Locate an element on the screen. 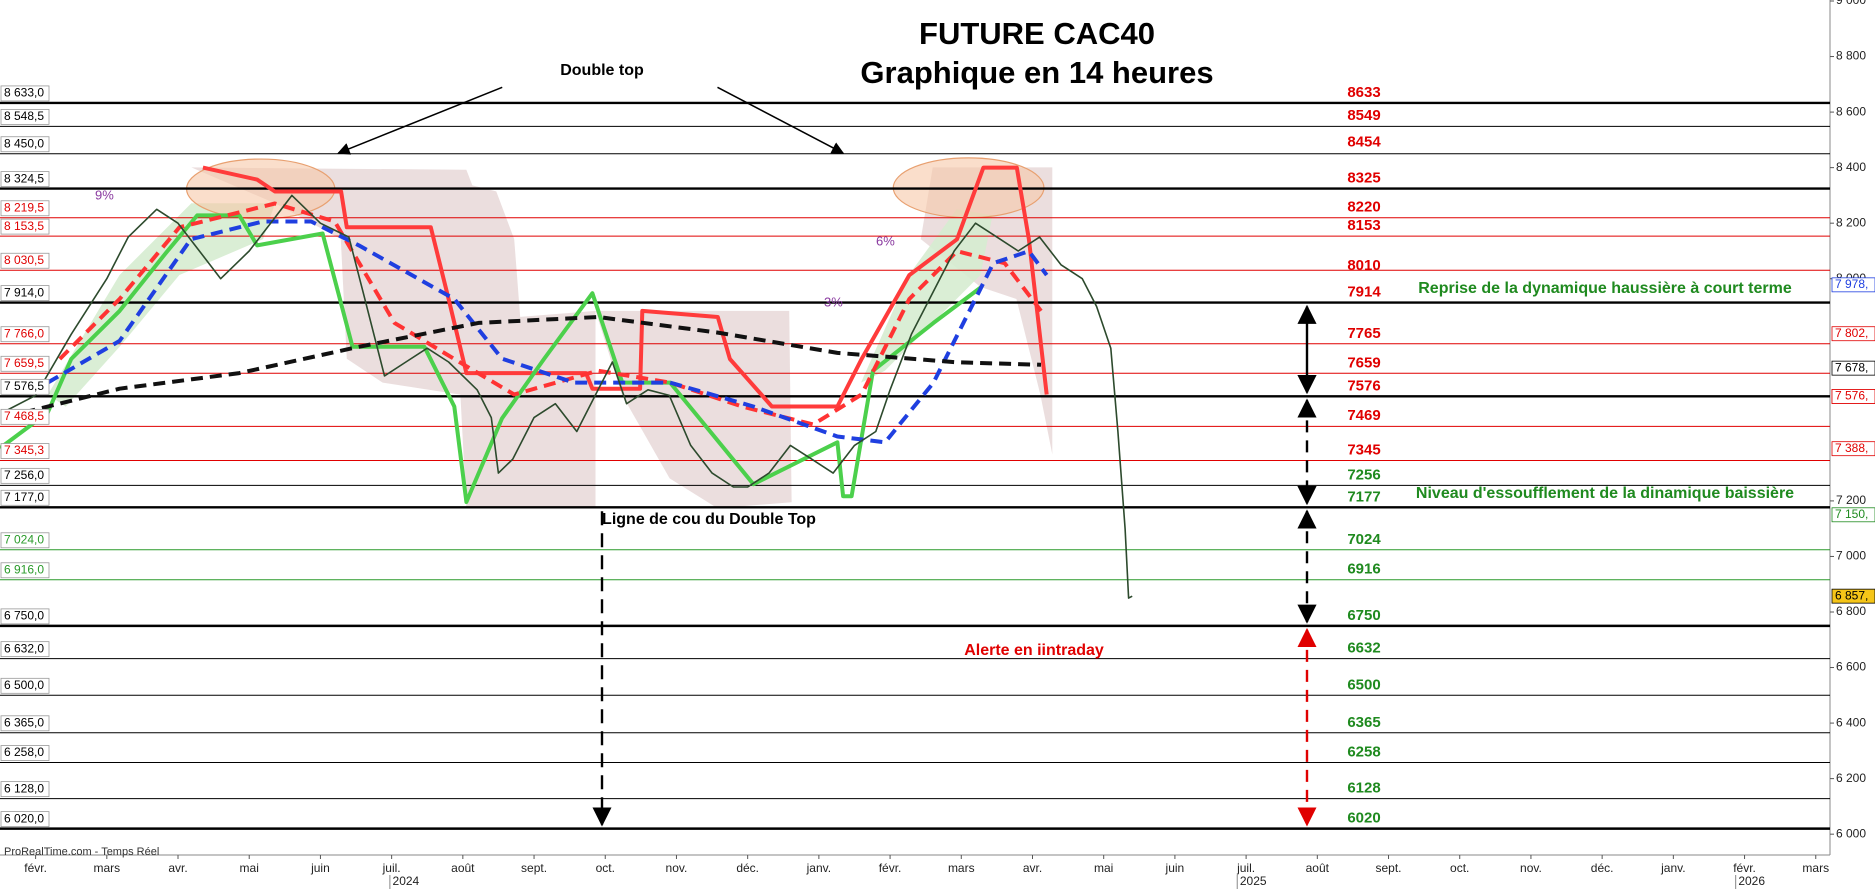 The image size is (1875, 889). y-tick-label: 7 200 is located at coordinates (1851, 500).